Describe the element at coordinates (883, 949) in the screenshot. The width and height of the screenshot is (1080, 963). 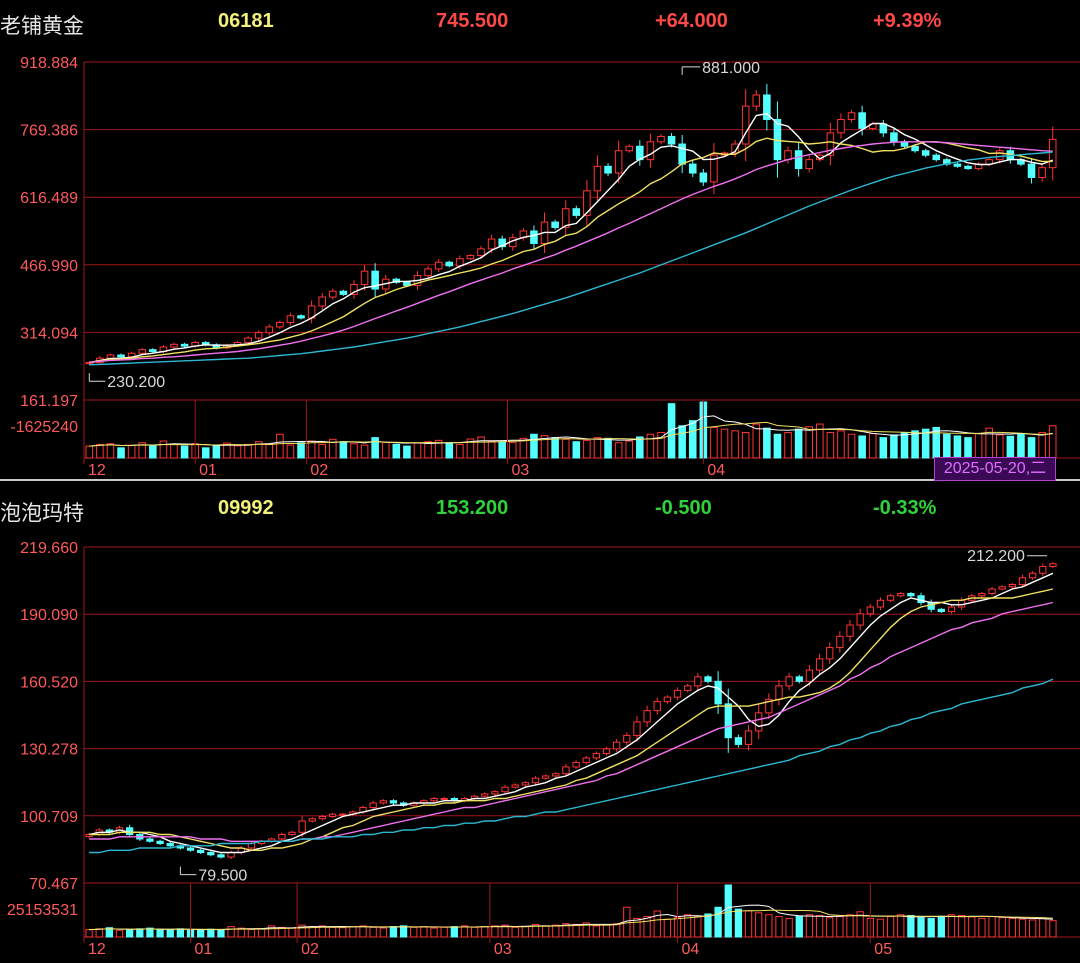
I see `x-tick-label: 05` at that location.